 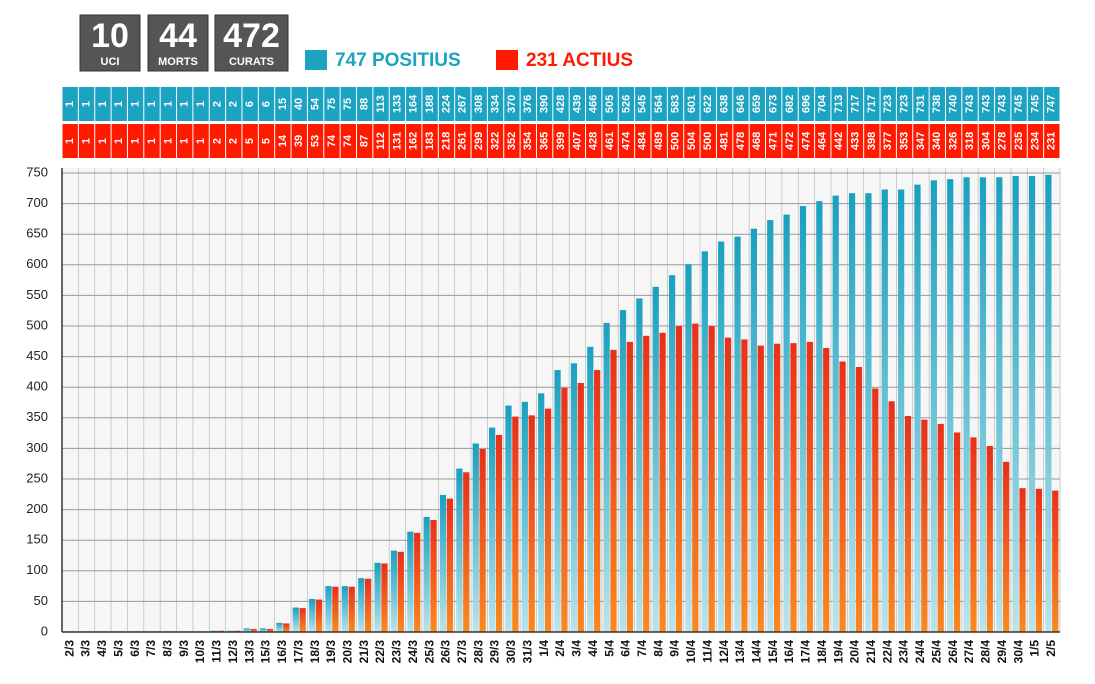 I want to click on x-tick-label: 2/5, so click(x=1051, y=648).